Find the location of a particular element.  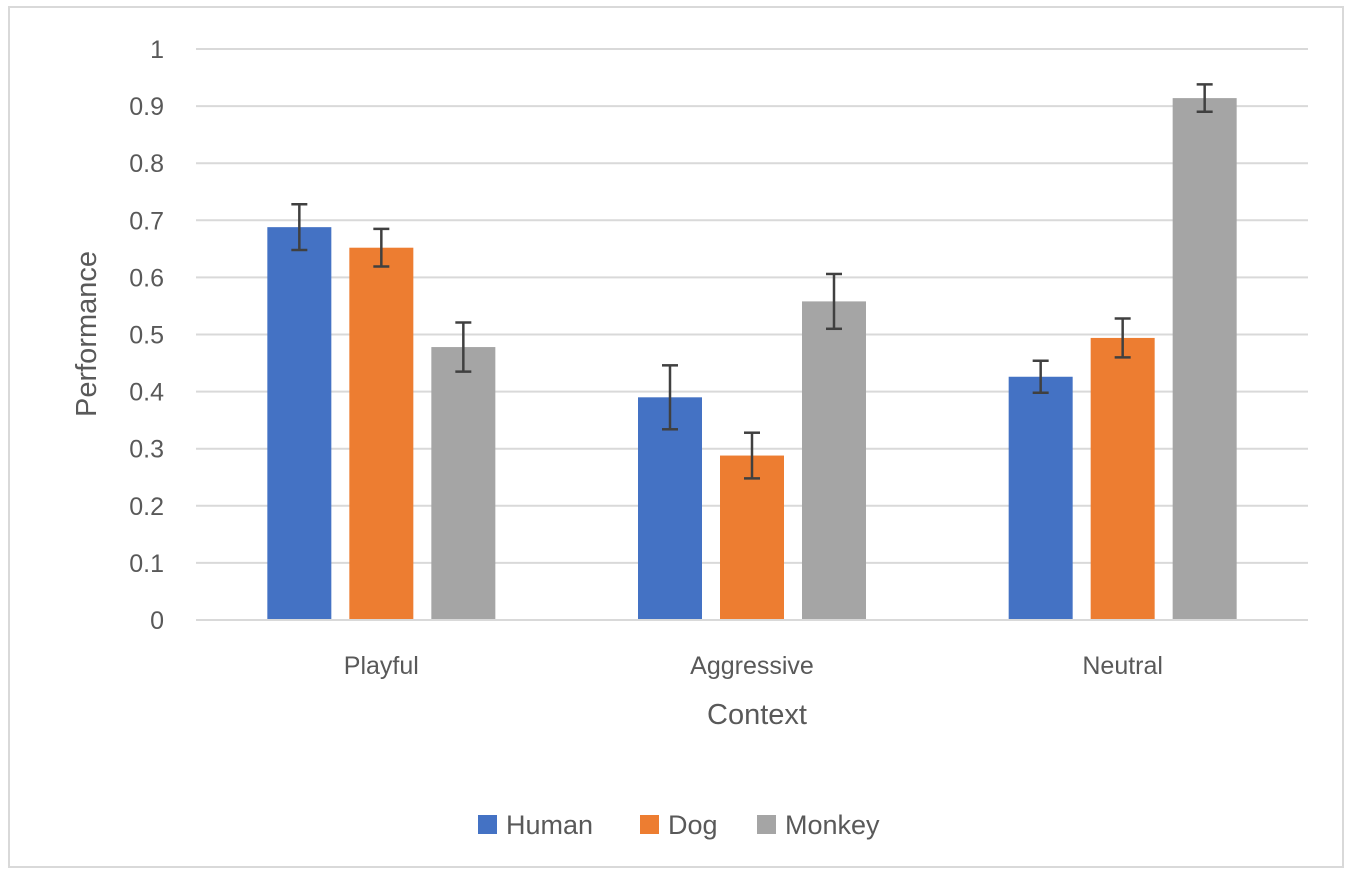

bar-monkey-aggressive is located at coordinates (834, 460).